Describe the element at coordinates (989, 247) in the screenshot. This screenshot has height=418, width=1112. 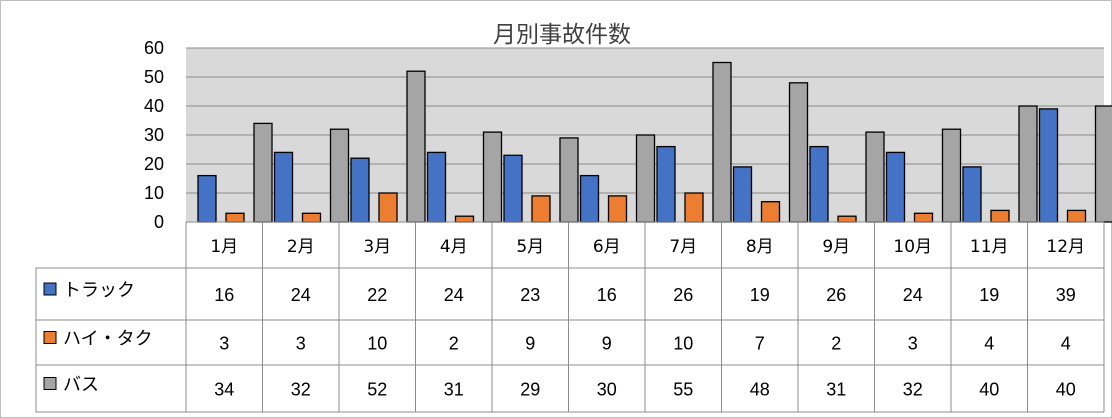
I see `category-label: 11月` at that location.